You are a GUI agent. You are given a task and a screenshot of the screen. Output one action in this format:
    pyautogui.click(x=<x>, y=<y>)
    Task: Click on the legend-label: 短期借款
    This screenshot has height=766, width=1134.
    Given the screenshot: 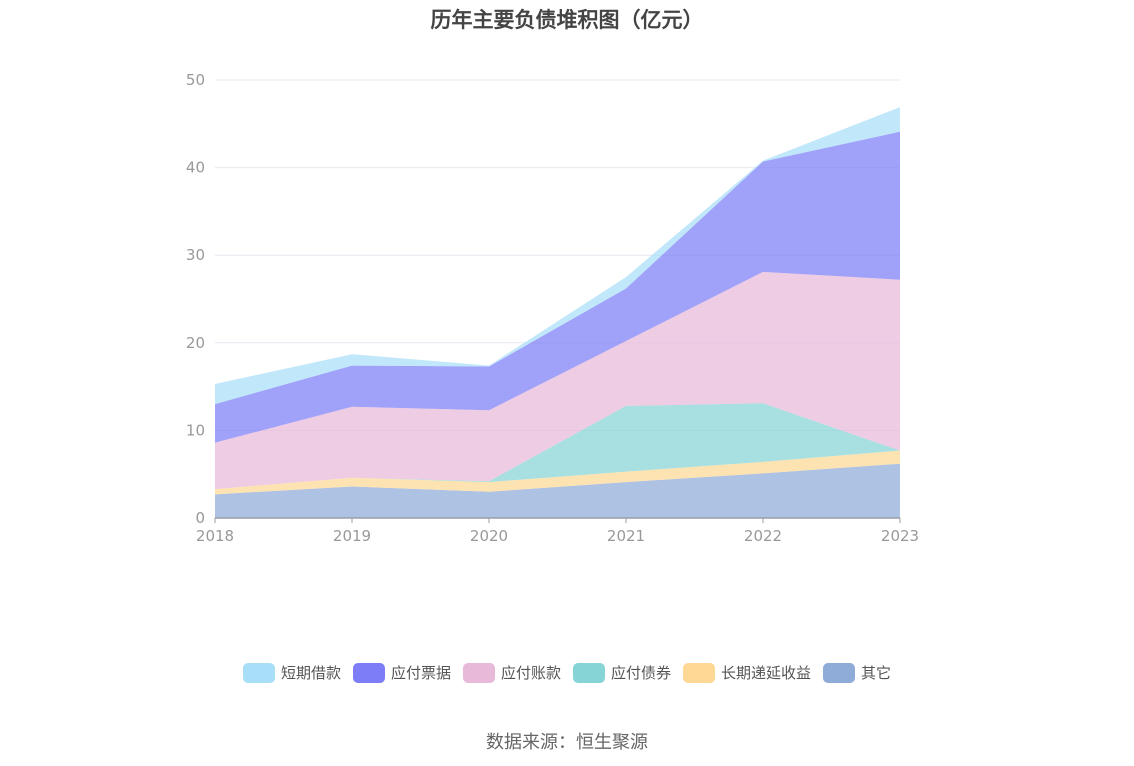 What is the action you would take?
    pyautogui.click(x=310, y=673)
    